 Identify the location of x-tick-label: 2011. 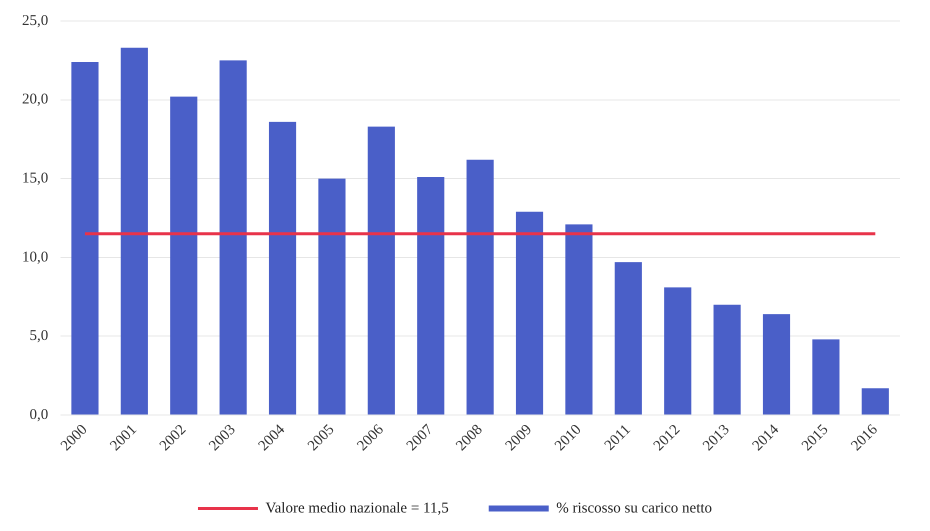
(618, 438).